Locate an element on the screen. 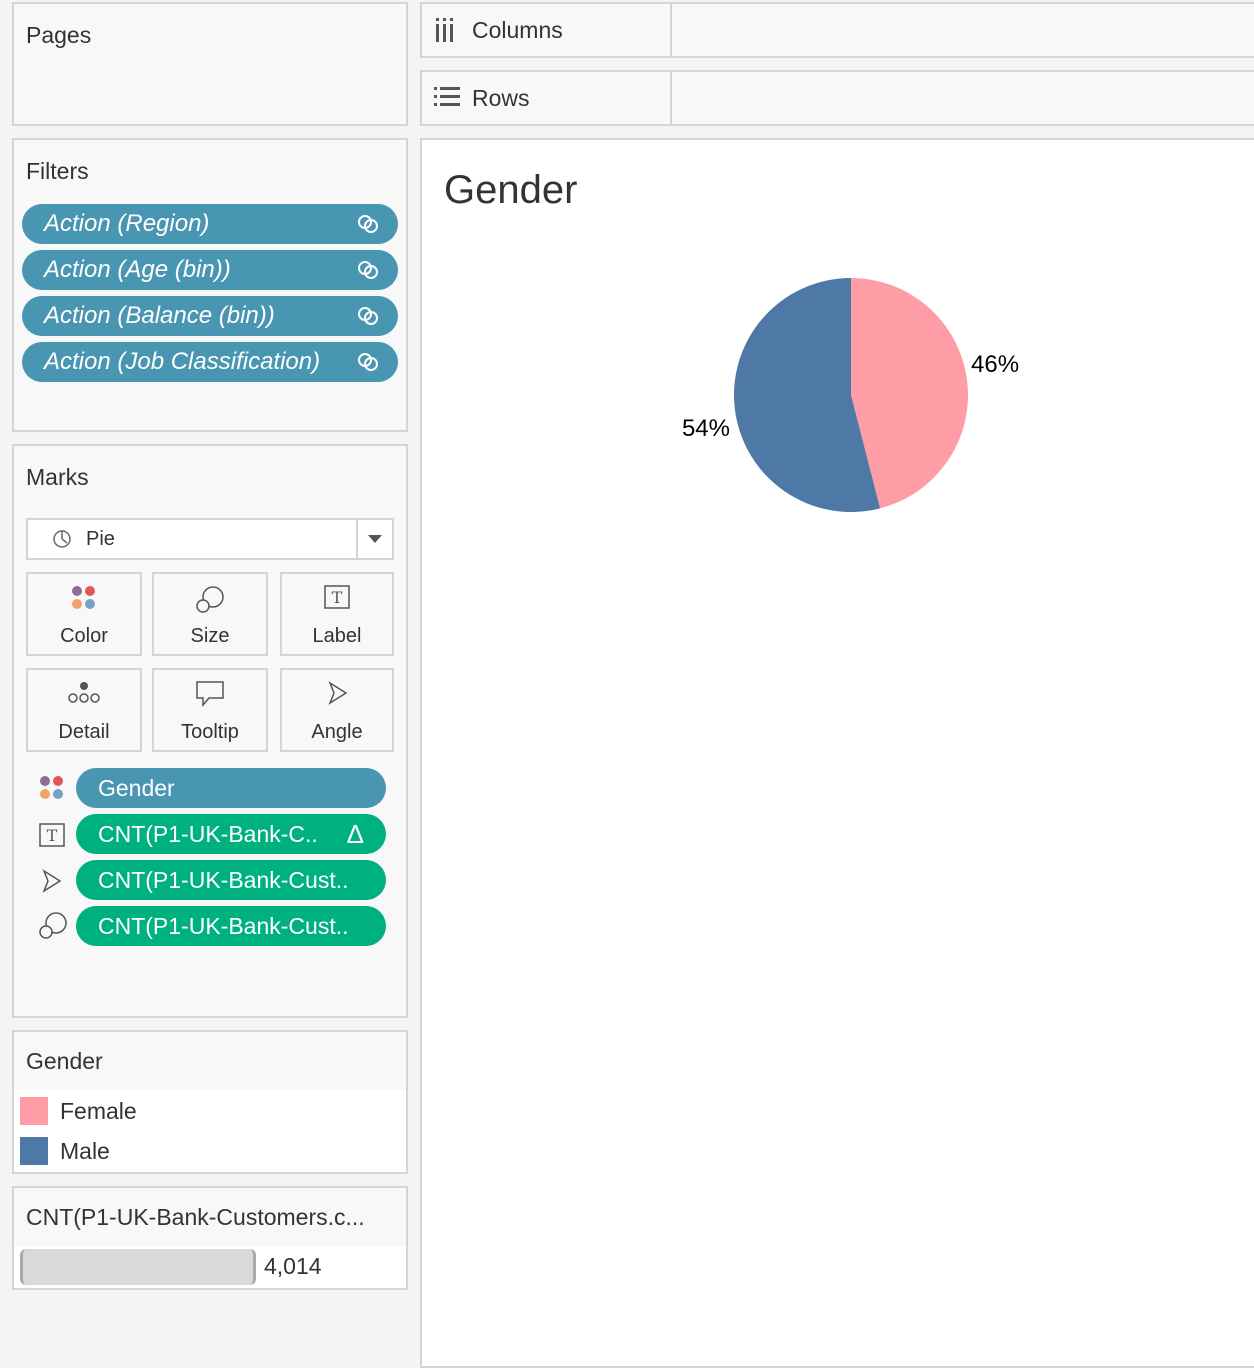 This screenshot has height=1368, width=1254. filter-pill-age-bin: Action (Age (bin)) is located at coordinates (210, 270).